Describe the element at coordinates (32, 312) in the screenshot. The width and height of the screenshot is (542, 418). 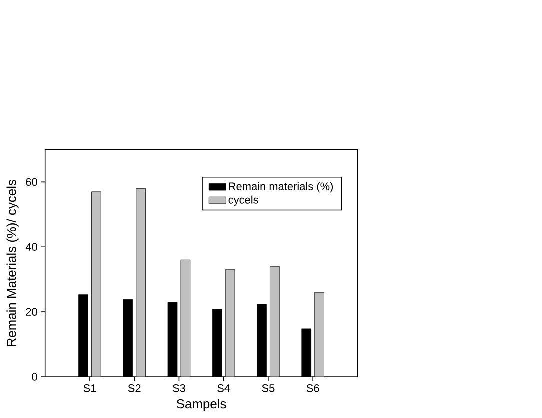
I see `y-tick-label: 20` at that location.